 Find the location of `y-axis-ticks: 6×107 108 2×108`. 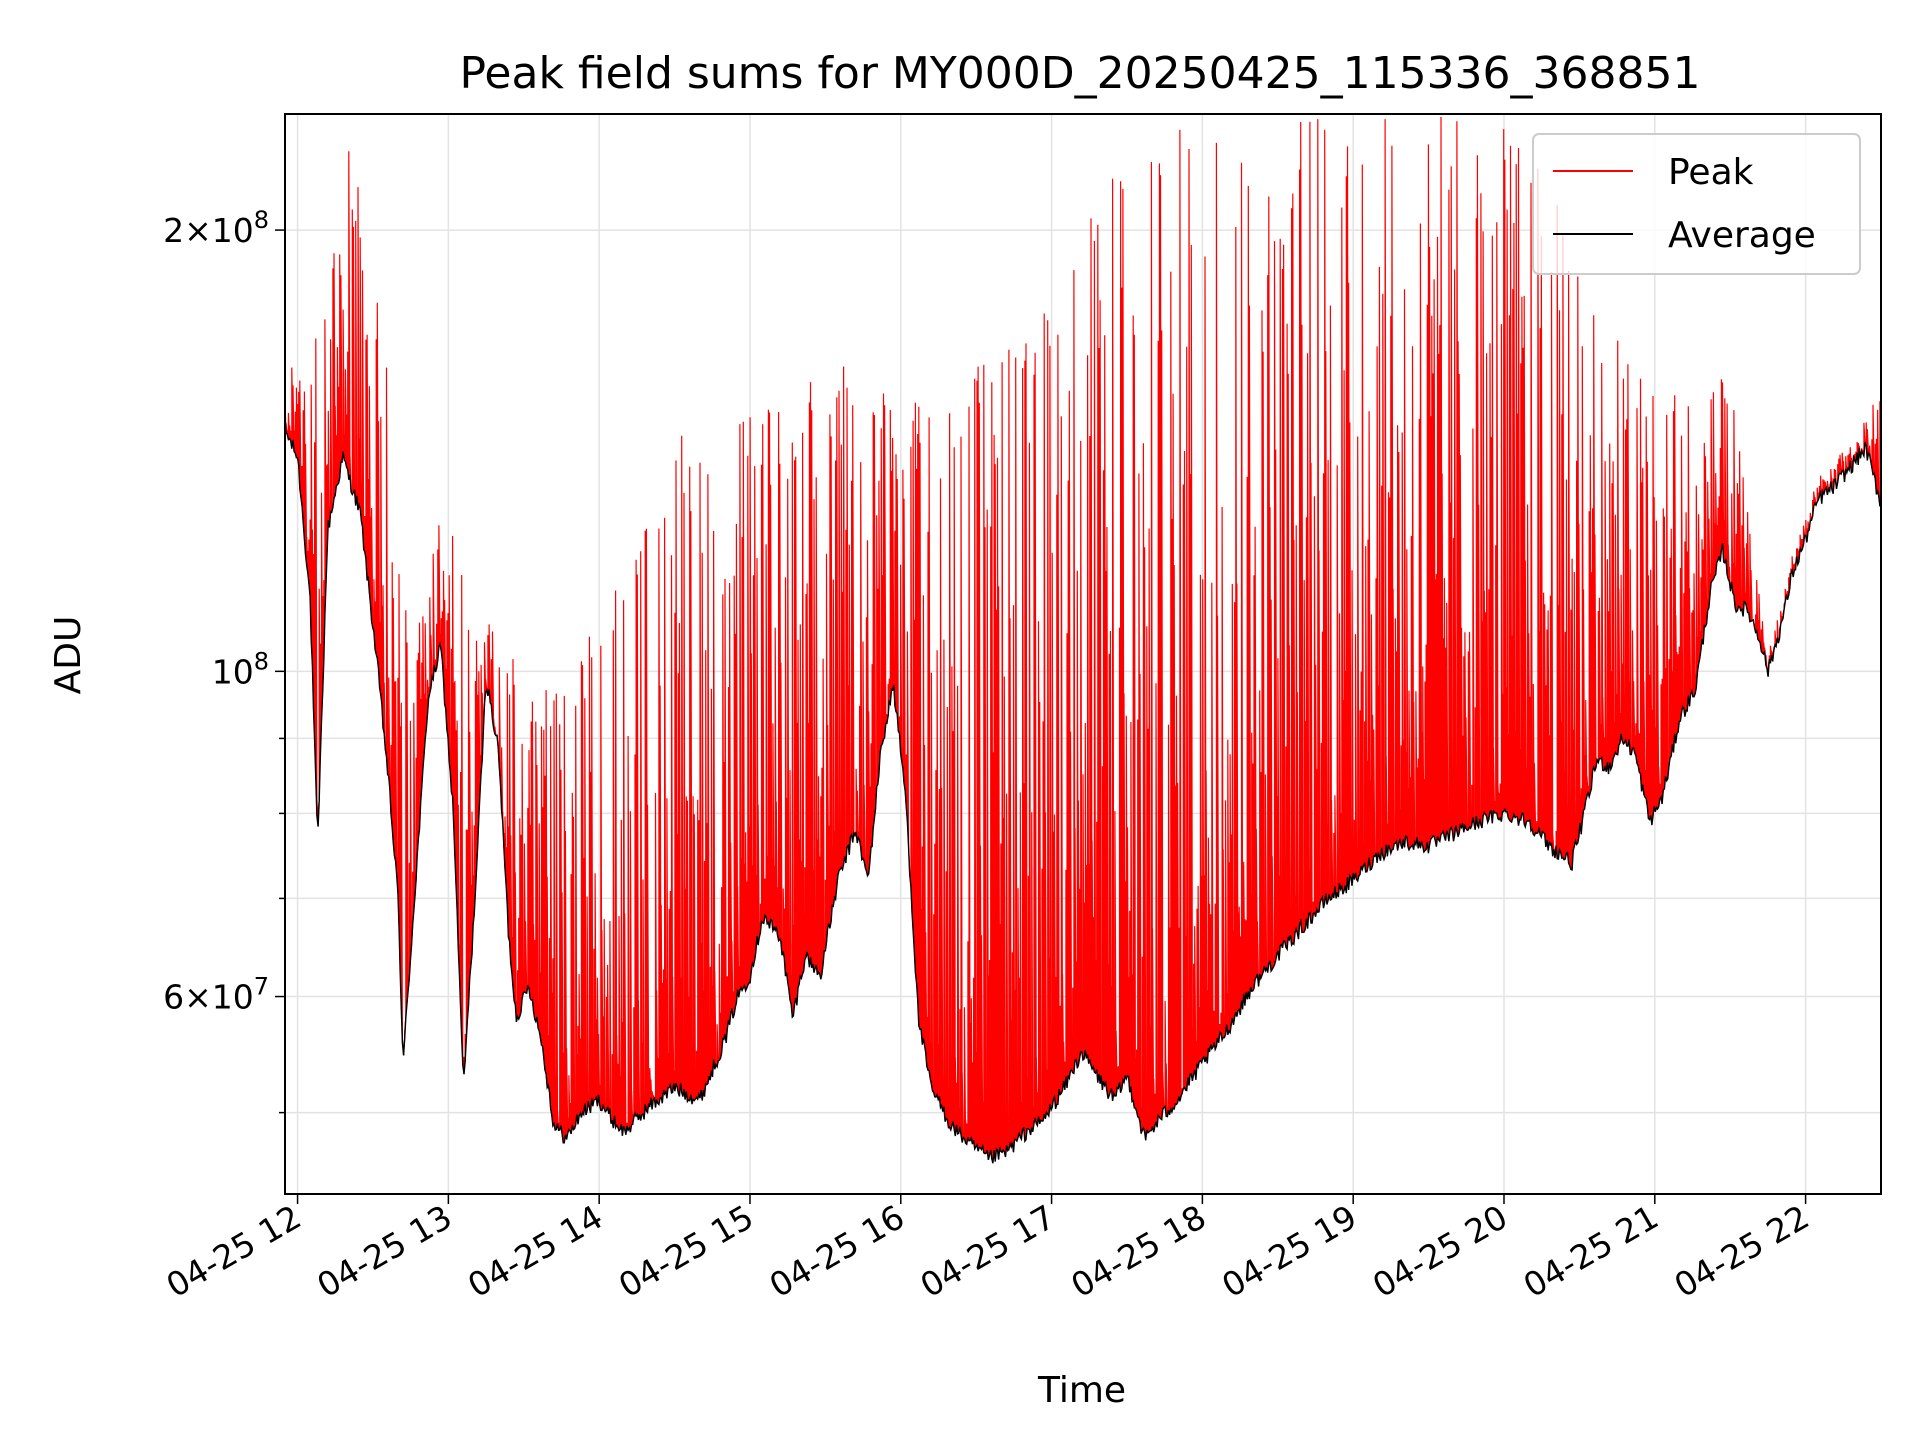

y-axis-ticks: 6×107 108 2×108 is located at coordinates (224, 660).